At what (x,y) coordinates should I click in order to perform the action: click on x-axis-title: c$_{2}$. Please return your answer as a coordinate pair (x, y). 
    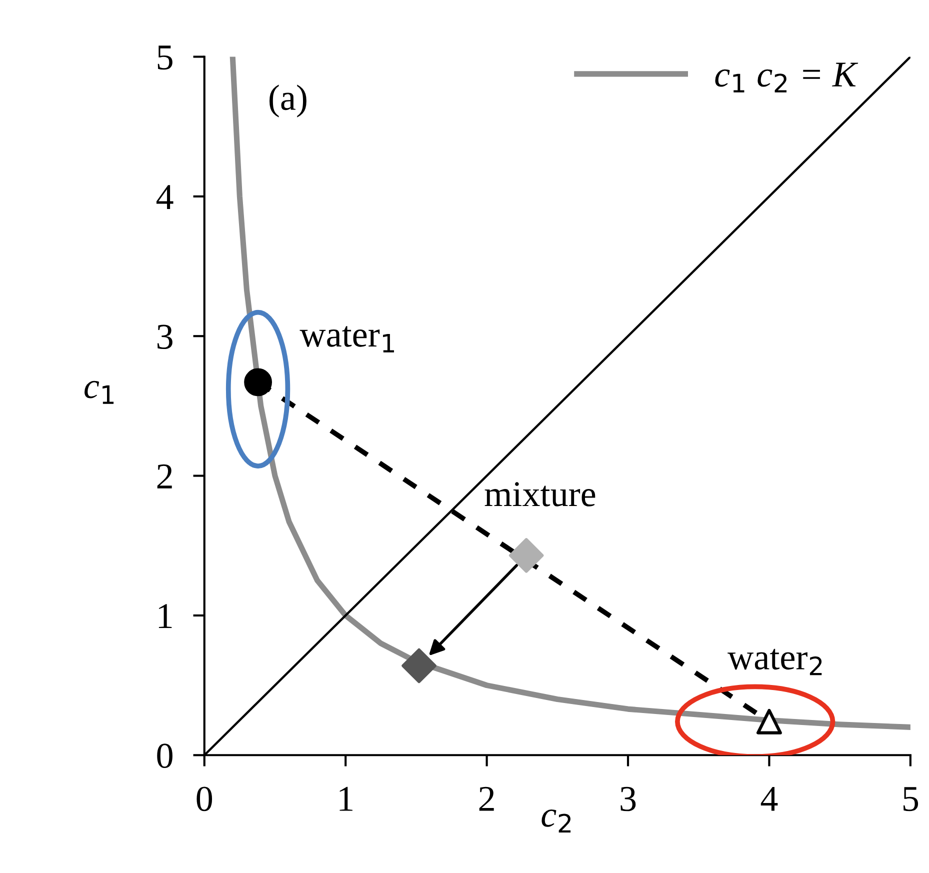
    Looking at the image, I should click on (556, 821).